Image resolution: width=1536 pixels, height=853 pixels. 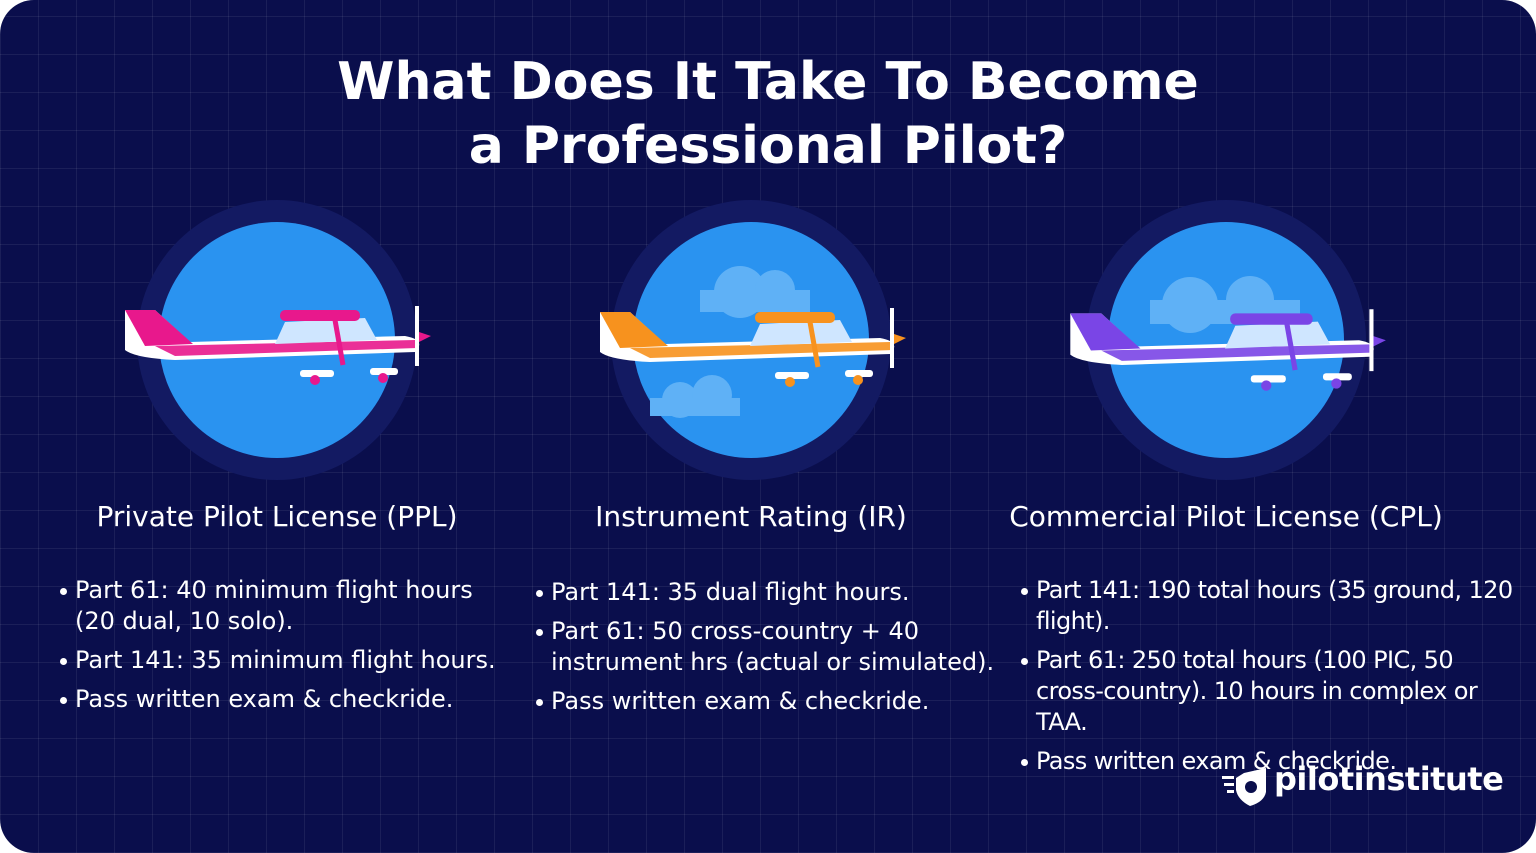 I want to click on column-heading: Commercial Pilot License (CPL), so click(x=1226, y=516).